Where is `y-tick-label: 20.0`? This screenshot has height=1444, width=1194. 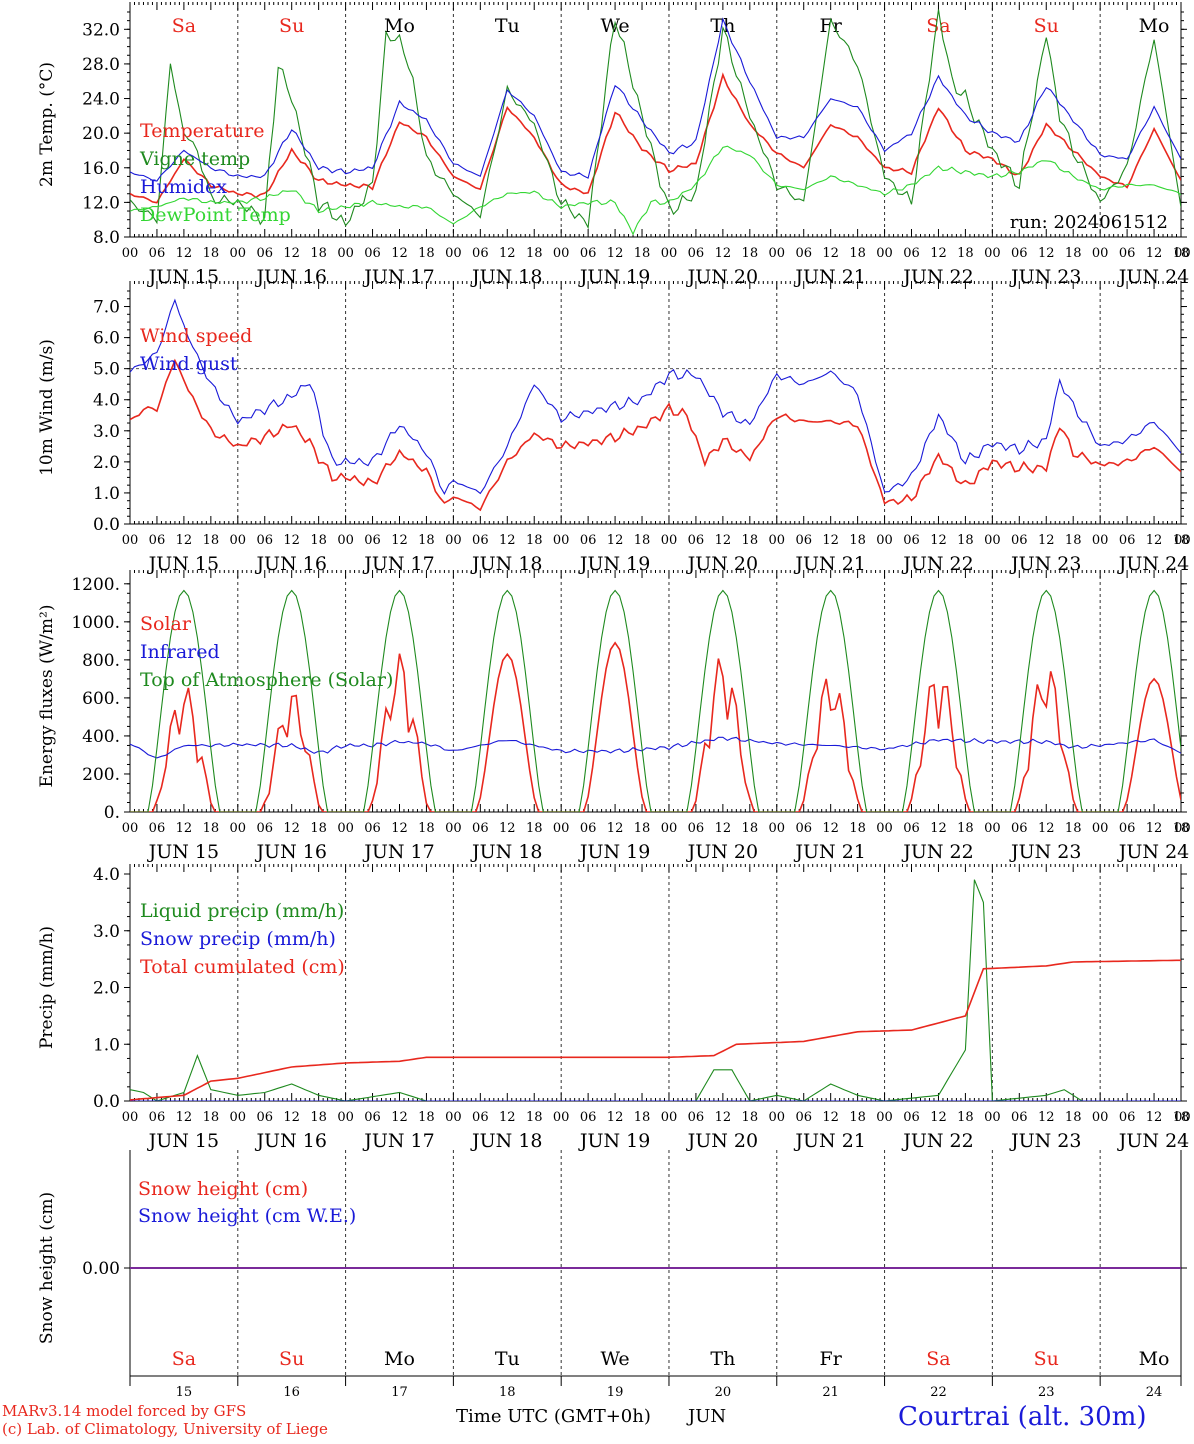
y-tick-label: 20.0 is located at coordinates (101, 134).